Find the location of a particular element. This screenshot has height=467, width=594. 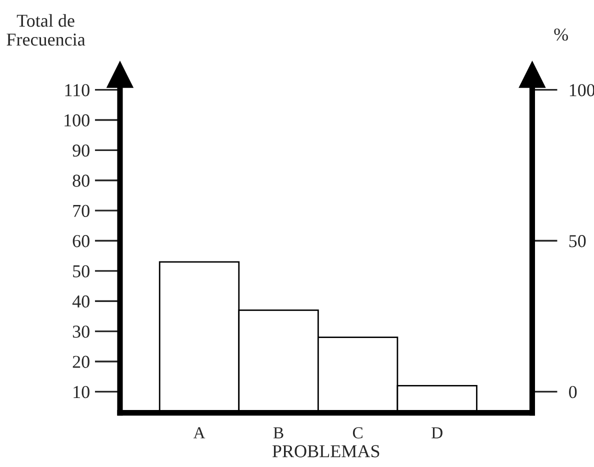

x-axis-title: PROBLEMAS is located at coordinates (326, 451).